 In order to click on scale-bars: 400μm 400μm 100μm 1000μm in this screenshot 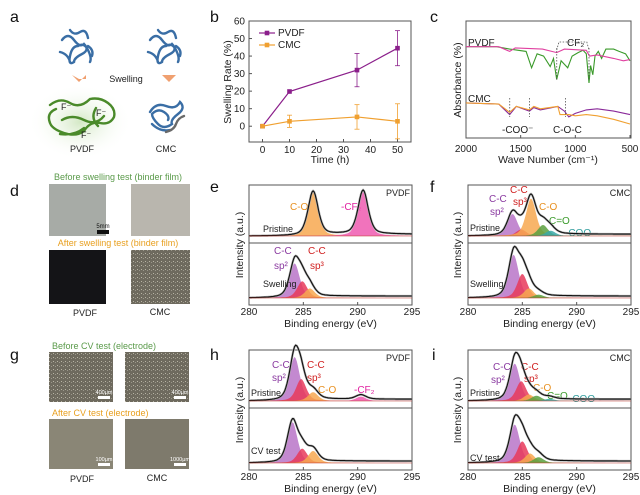, I will do `click(143, 428)`.